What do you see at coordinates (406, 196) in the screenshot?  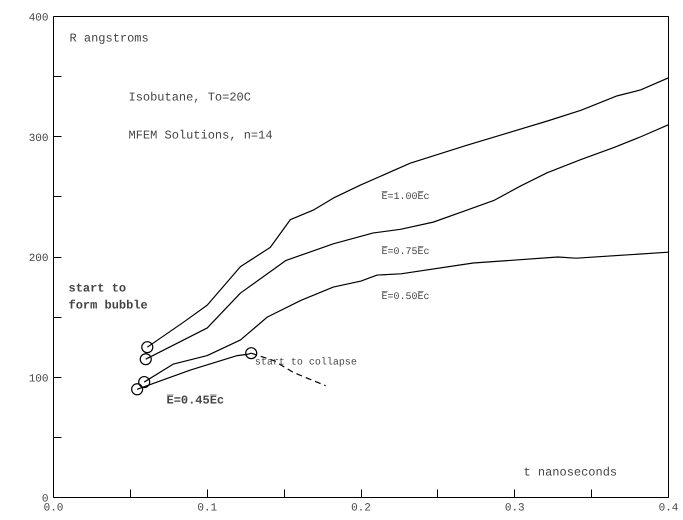 I see `annotation: E̅=1.00E̅c` at bounding box center [406, 196].